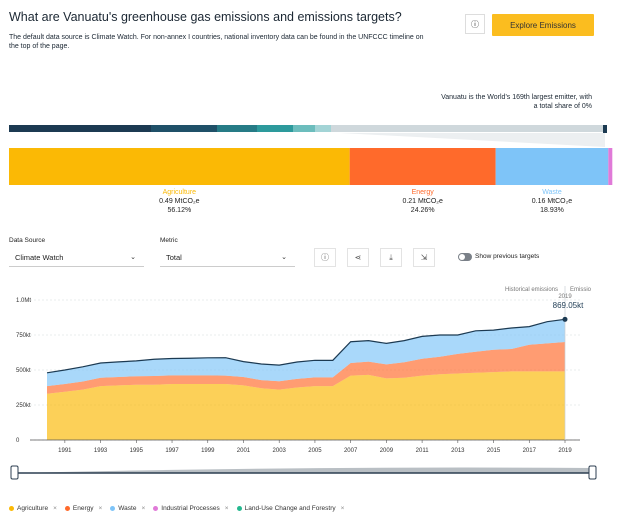  What do you see at coordinates (169, 240) in the screenshot?
I see `metric-label: Metric` at bounding box center [169, 240].